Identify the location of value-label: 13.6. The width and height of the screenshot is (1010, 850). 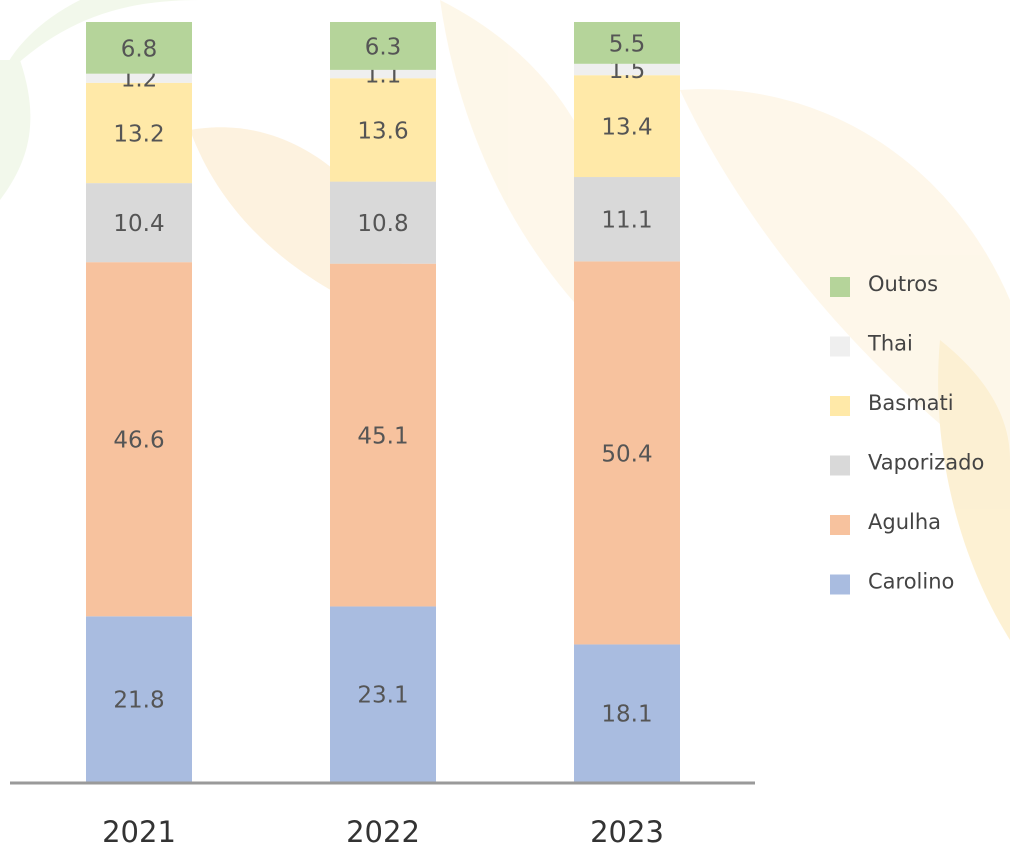
(382, 131).